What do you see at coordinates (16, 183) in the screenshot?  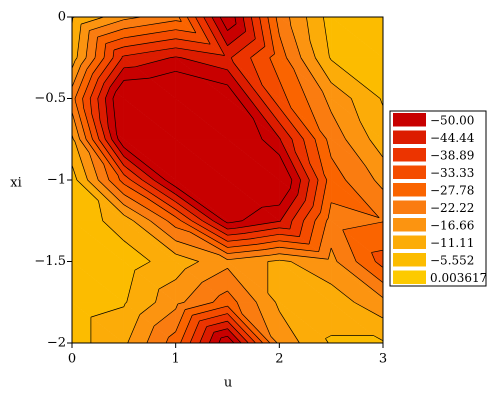 I see `y-axis-label: xi` at bounding box center [16, 183].